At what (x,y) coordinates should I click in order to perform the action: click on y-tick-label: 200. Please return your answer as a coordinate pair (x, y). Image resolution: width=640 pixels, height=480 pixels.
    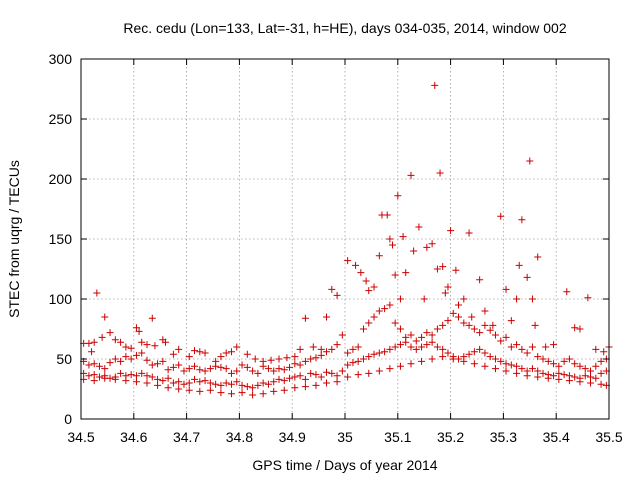
    Looking at the image, I should click on (61, 179).